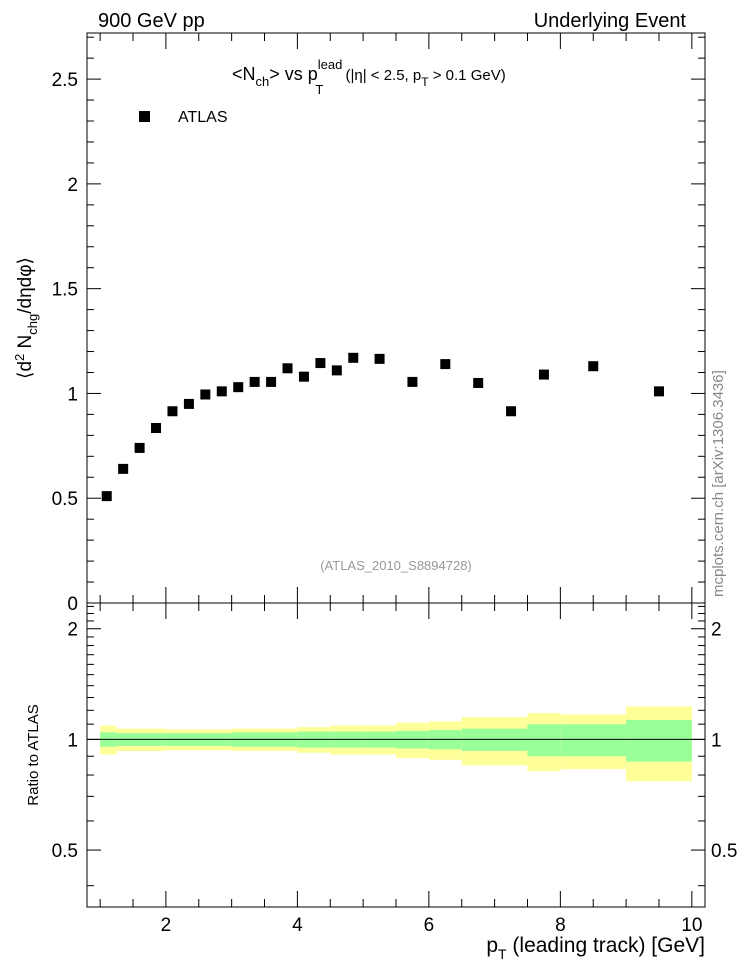 This screenshot has height=972, width=746. What do you see at coordinates (25, 344) in the screenshot?
I see `y-label-mid: N` at bounding box center [25, 344].